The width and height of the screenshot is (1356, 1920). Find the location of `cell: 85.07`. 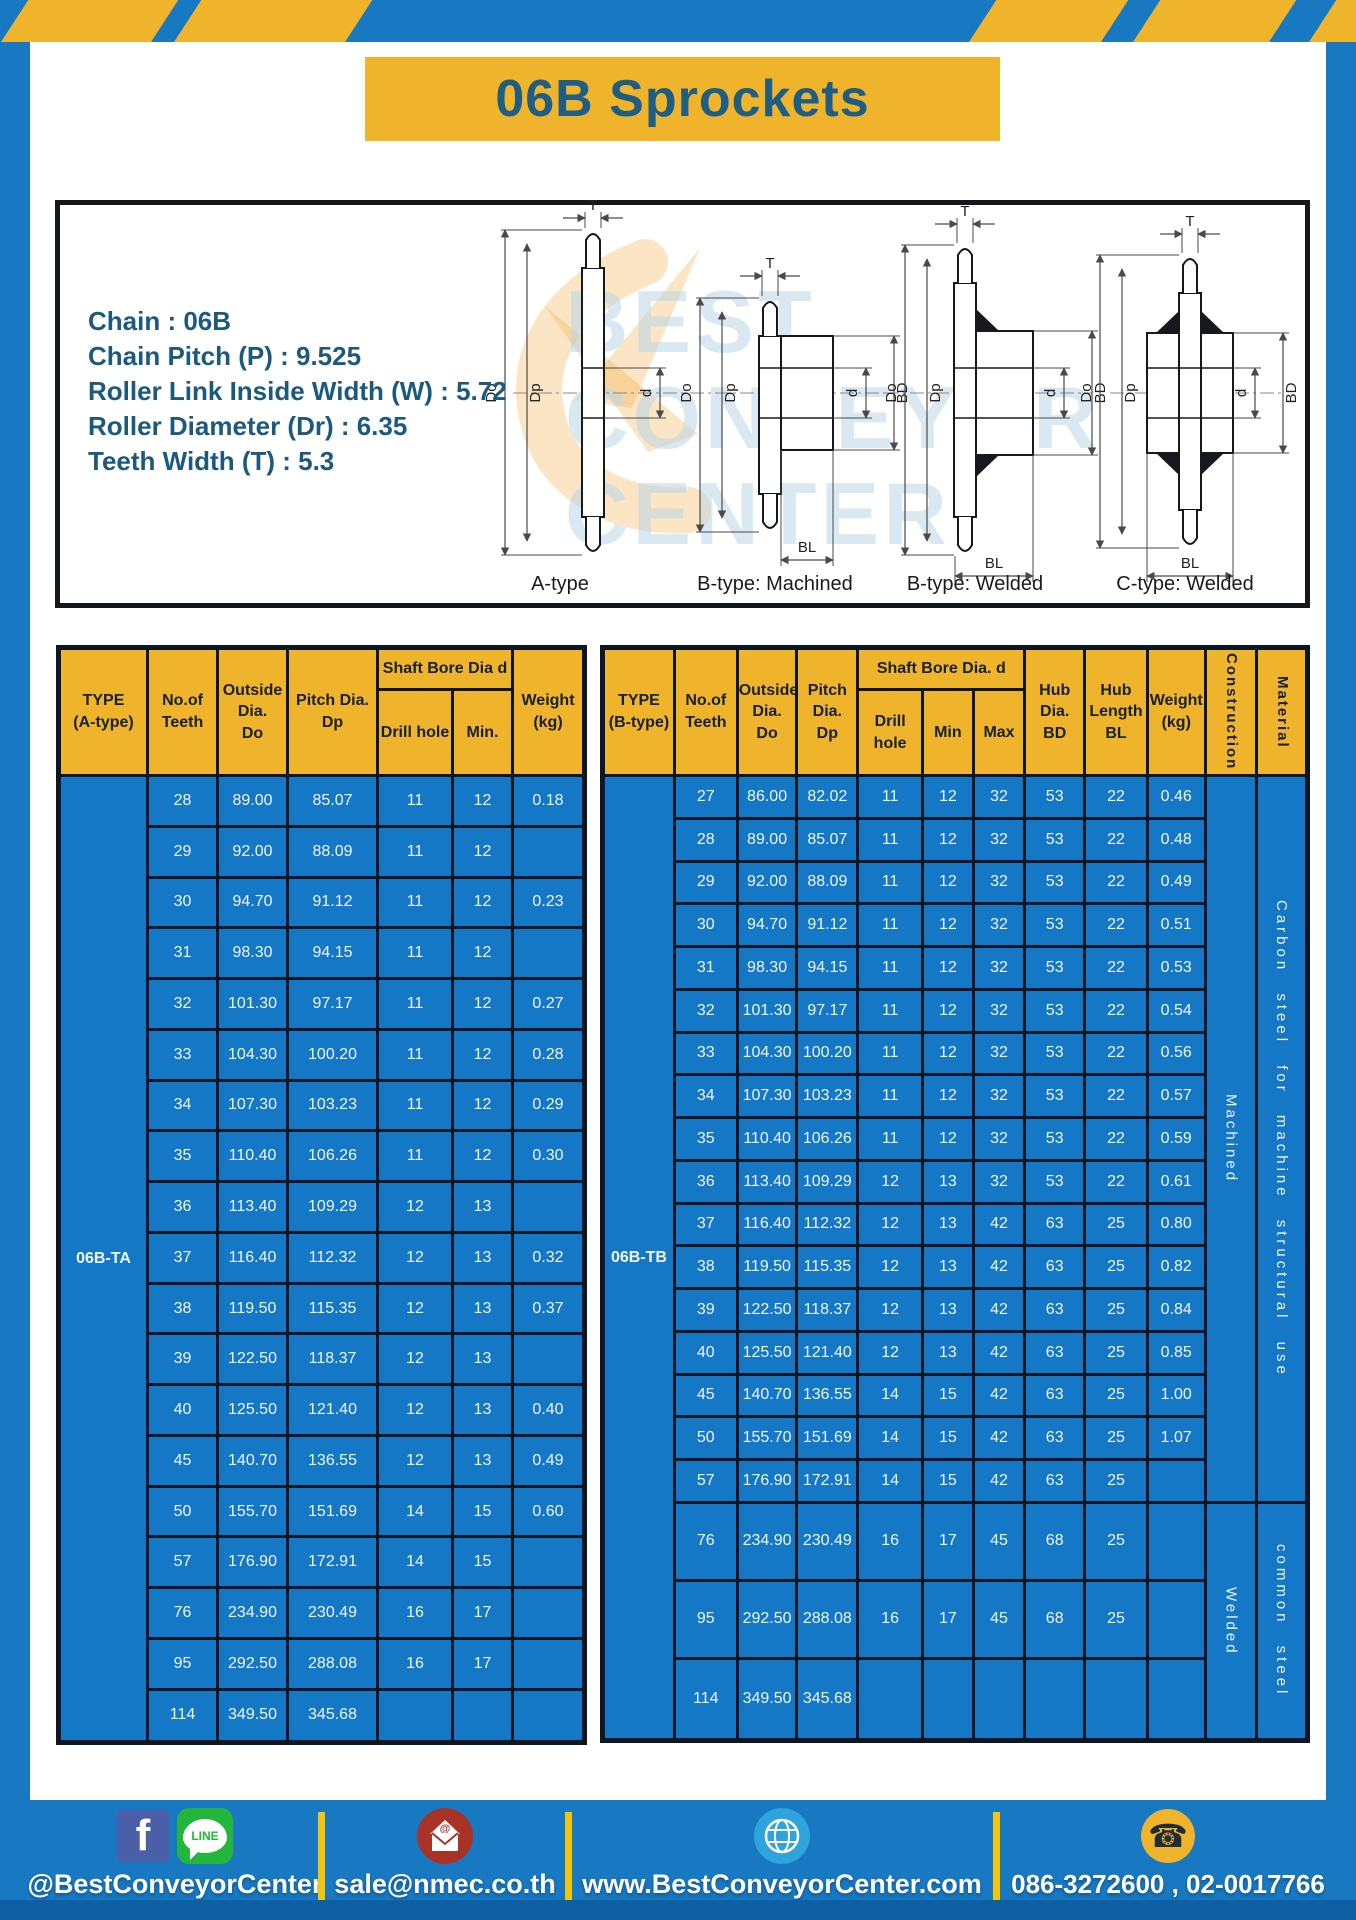

cell: 85.07 is located at coordinates (827, 839).